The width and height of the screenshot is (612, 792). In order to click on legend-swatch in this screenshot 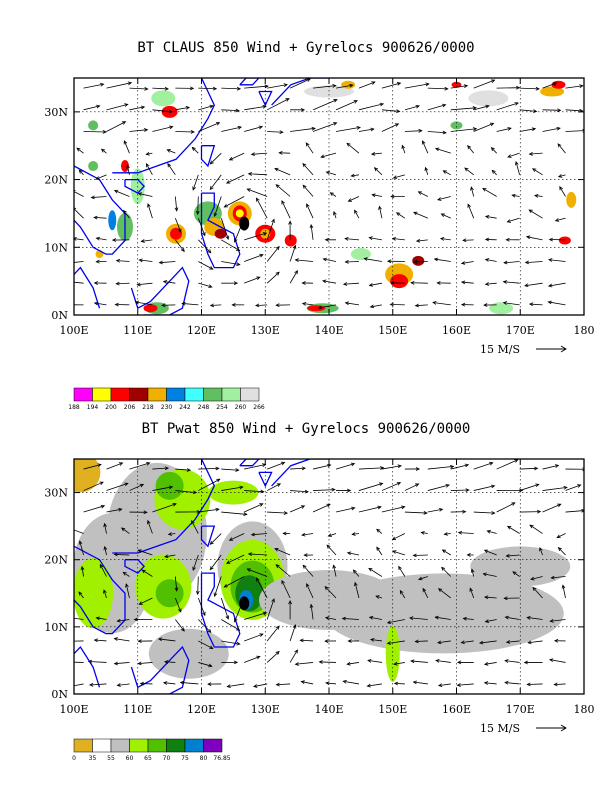, I will do `click(176, 745)`.